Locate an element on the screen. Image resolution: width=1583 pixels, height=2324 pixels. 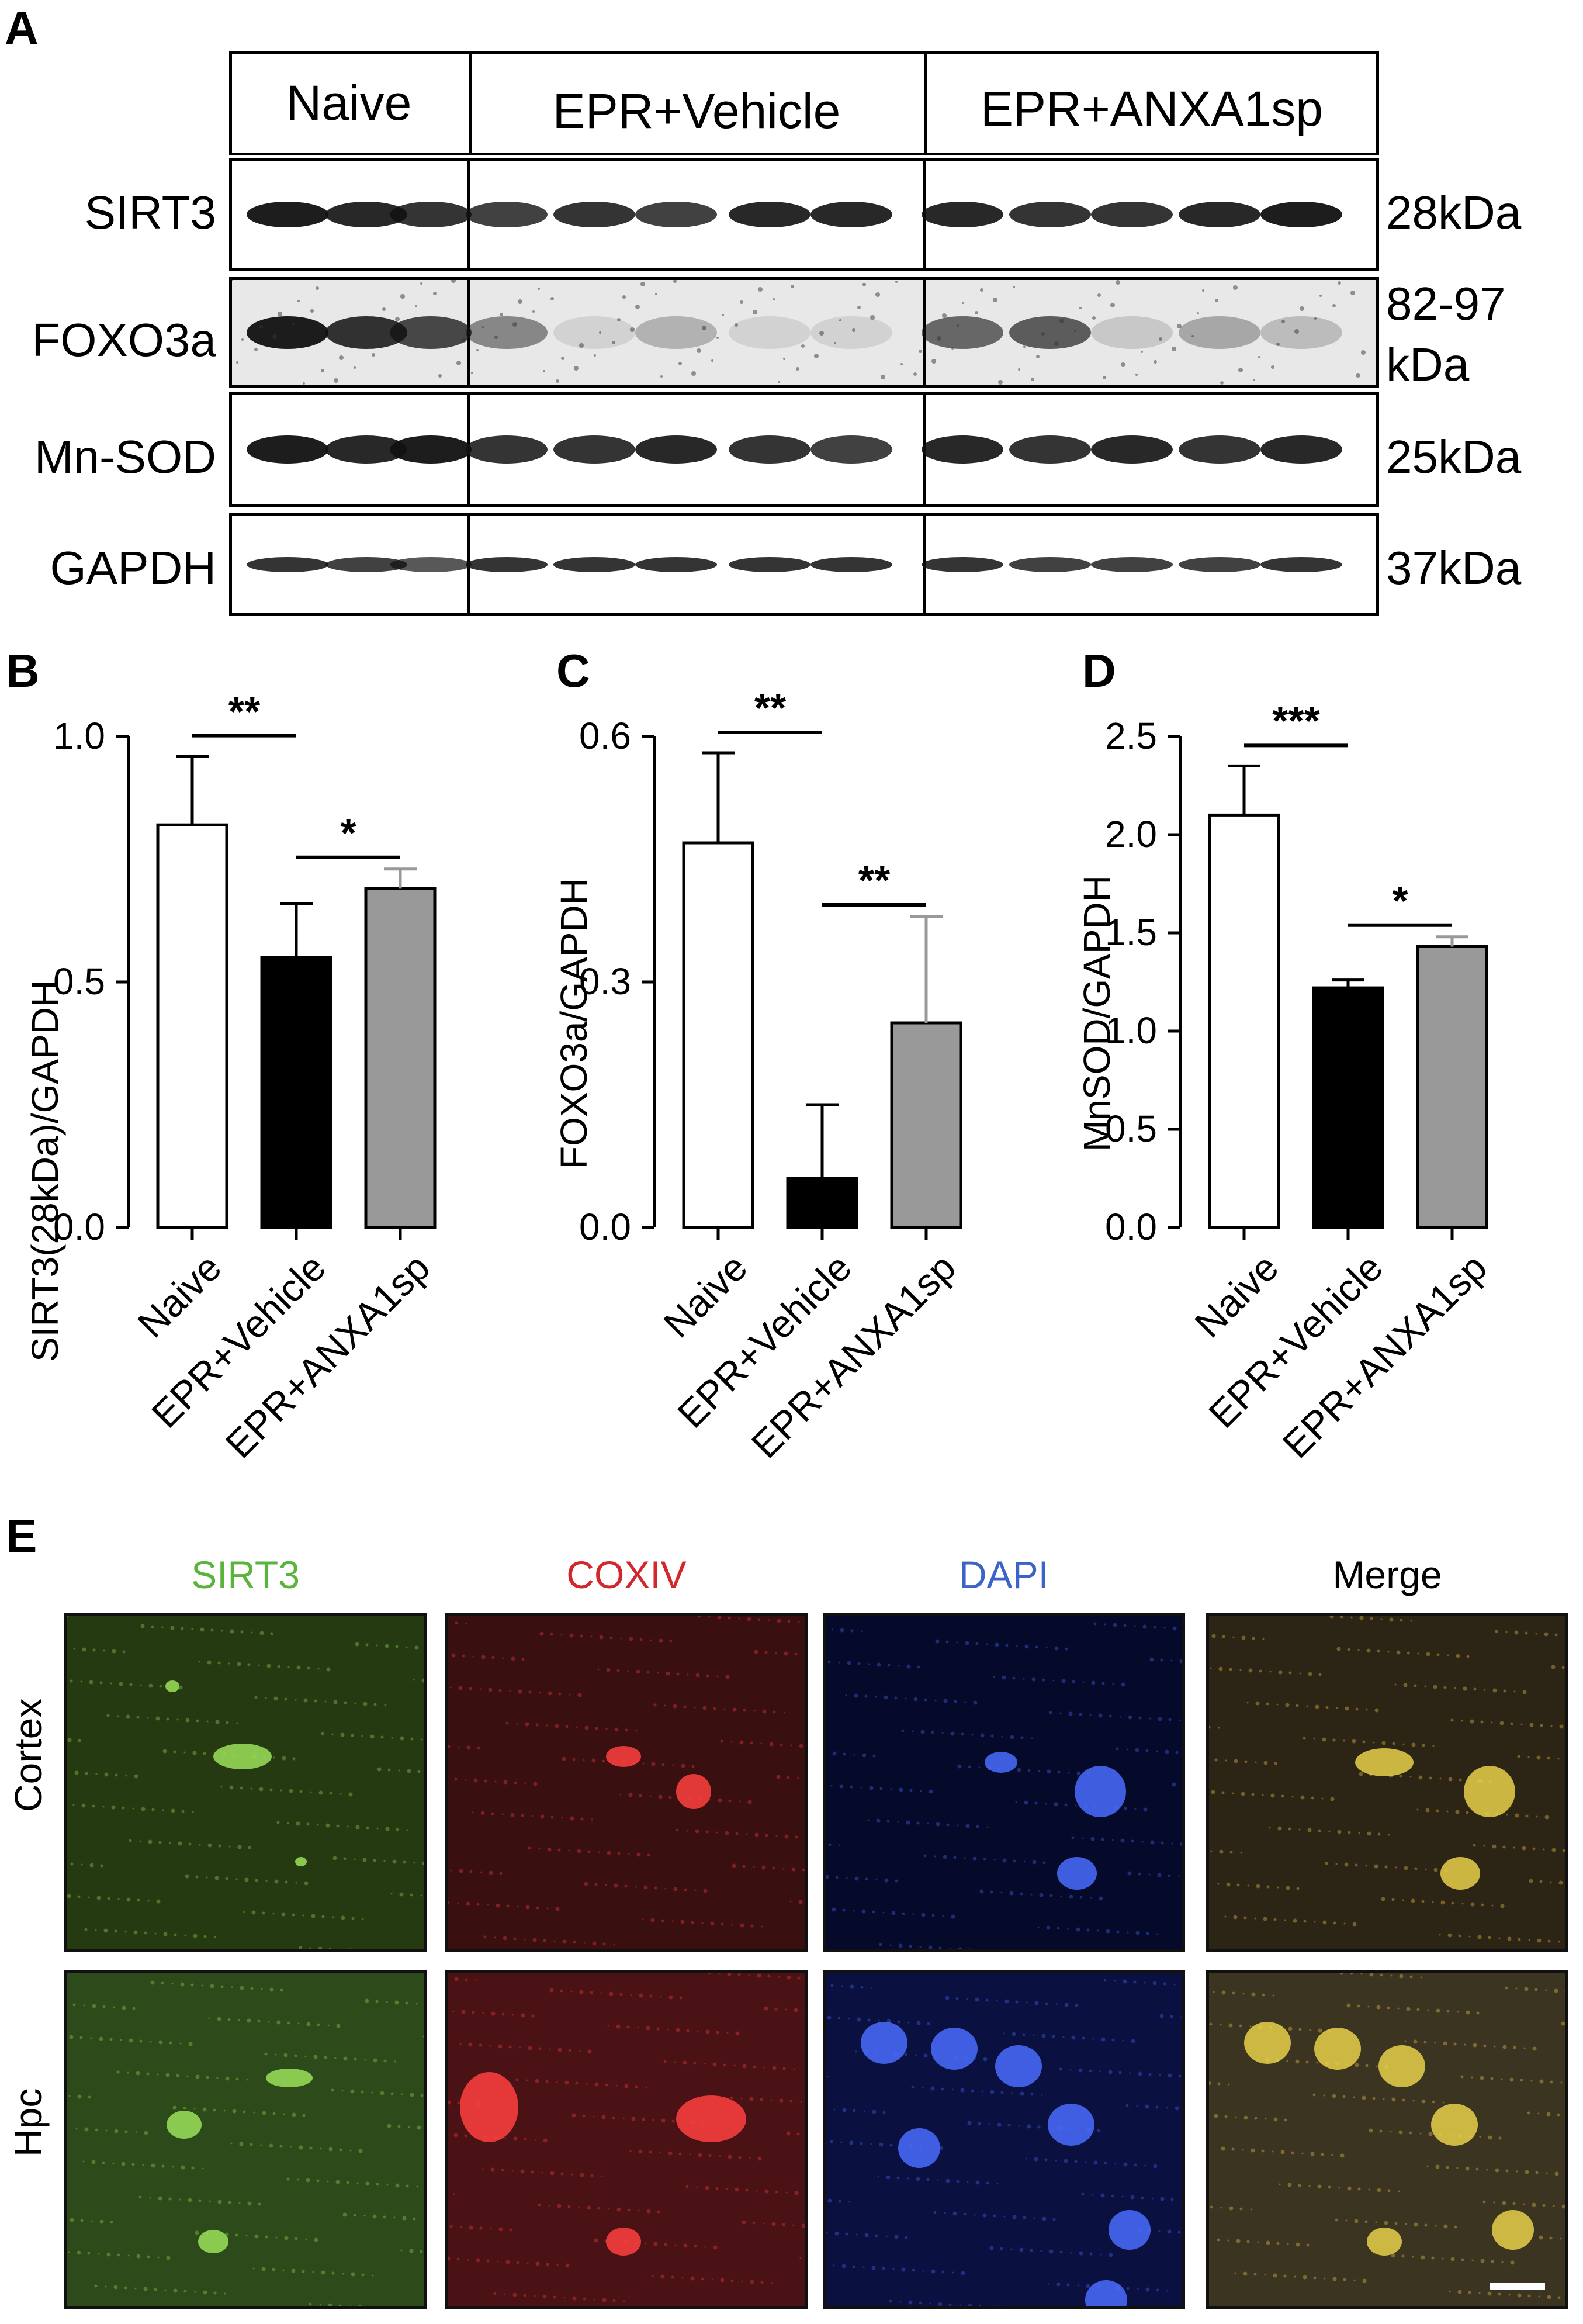
panel-letter-a: A is located at coordinates (22, 28).